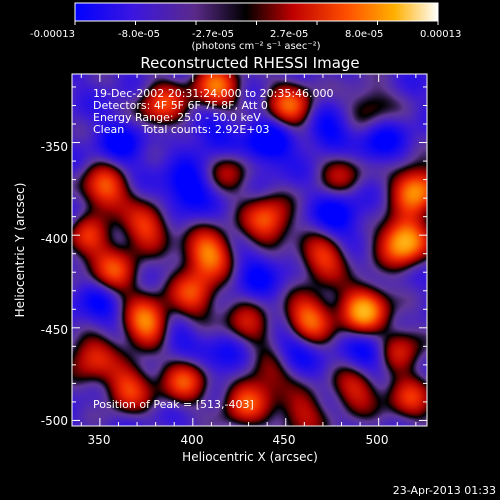  What do you see at coordinates (54, 239) in the screenshot?
I see `y-tick-400: -400` at bounding box center [54, 239].